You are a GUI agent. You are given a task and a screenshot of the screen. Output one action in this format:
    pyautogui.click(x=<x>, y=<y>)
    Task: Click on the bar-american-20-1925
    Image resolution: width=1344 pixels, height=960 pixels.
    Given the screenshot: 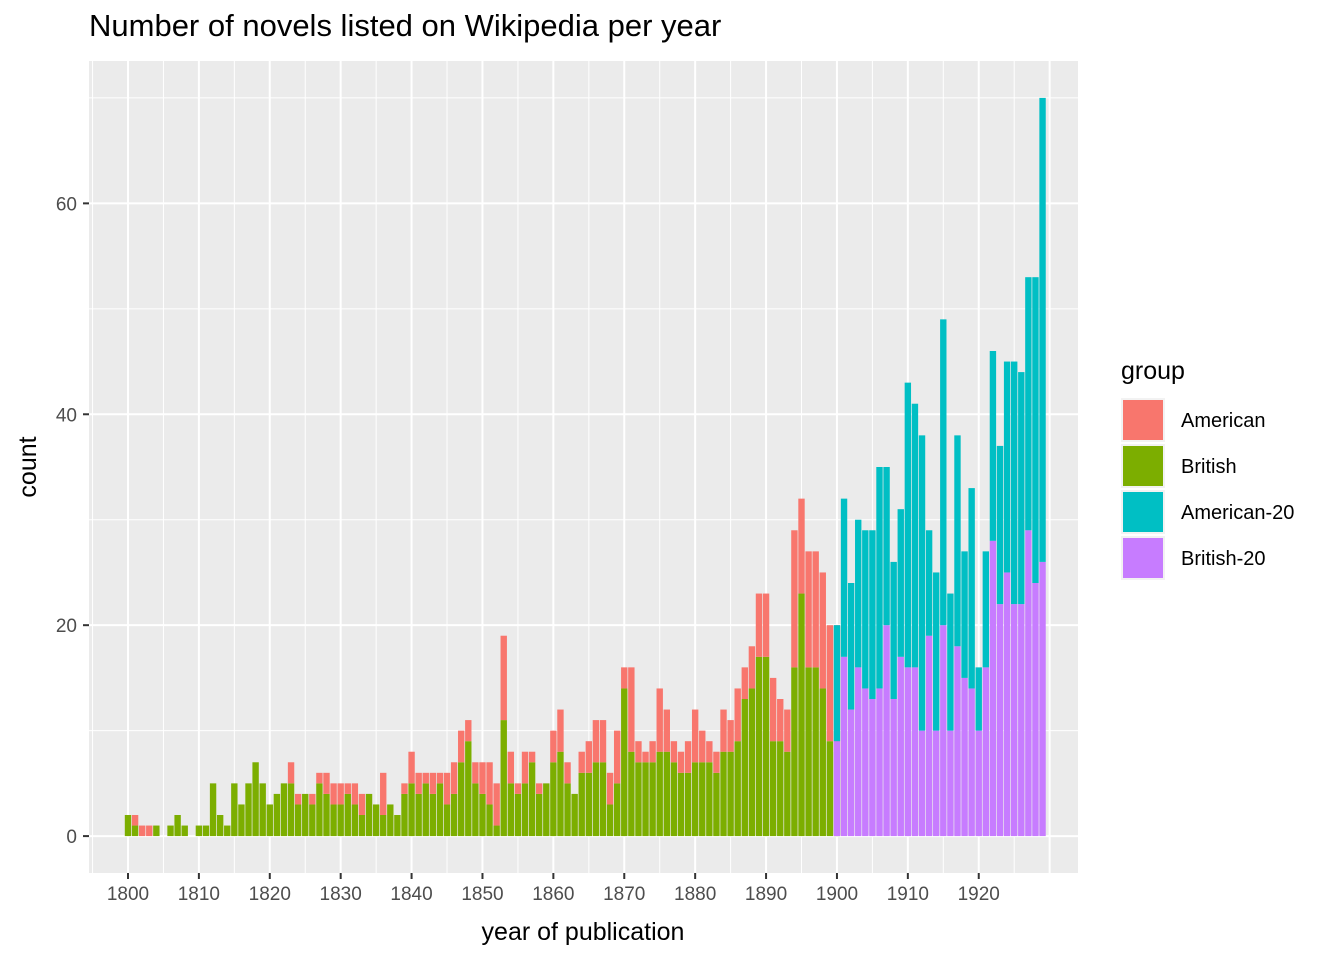 What is the action you would take?
    pyautogui.click(x=1014, y=483)
    